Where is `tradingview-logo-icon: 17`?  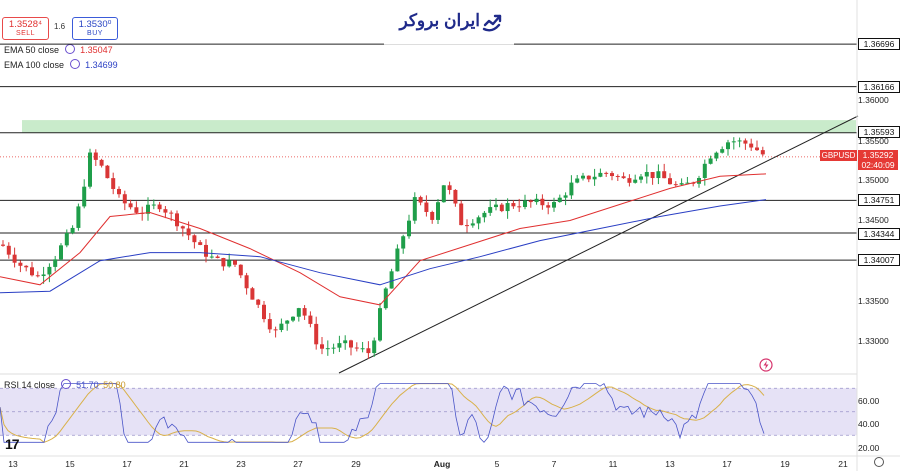 tradingview-logo-icon: 17 is located at coordinates (12, 444).